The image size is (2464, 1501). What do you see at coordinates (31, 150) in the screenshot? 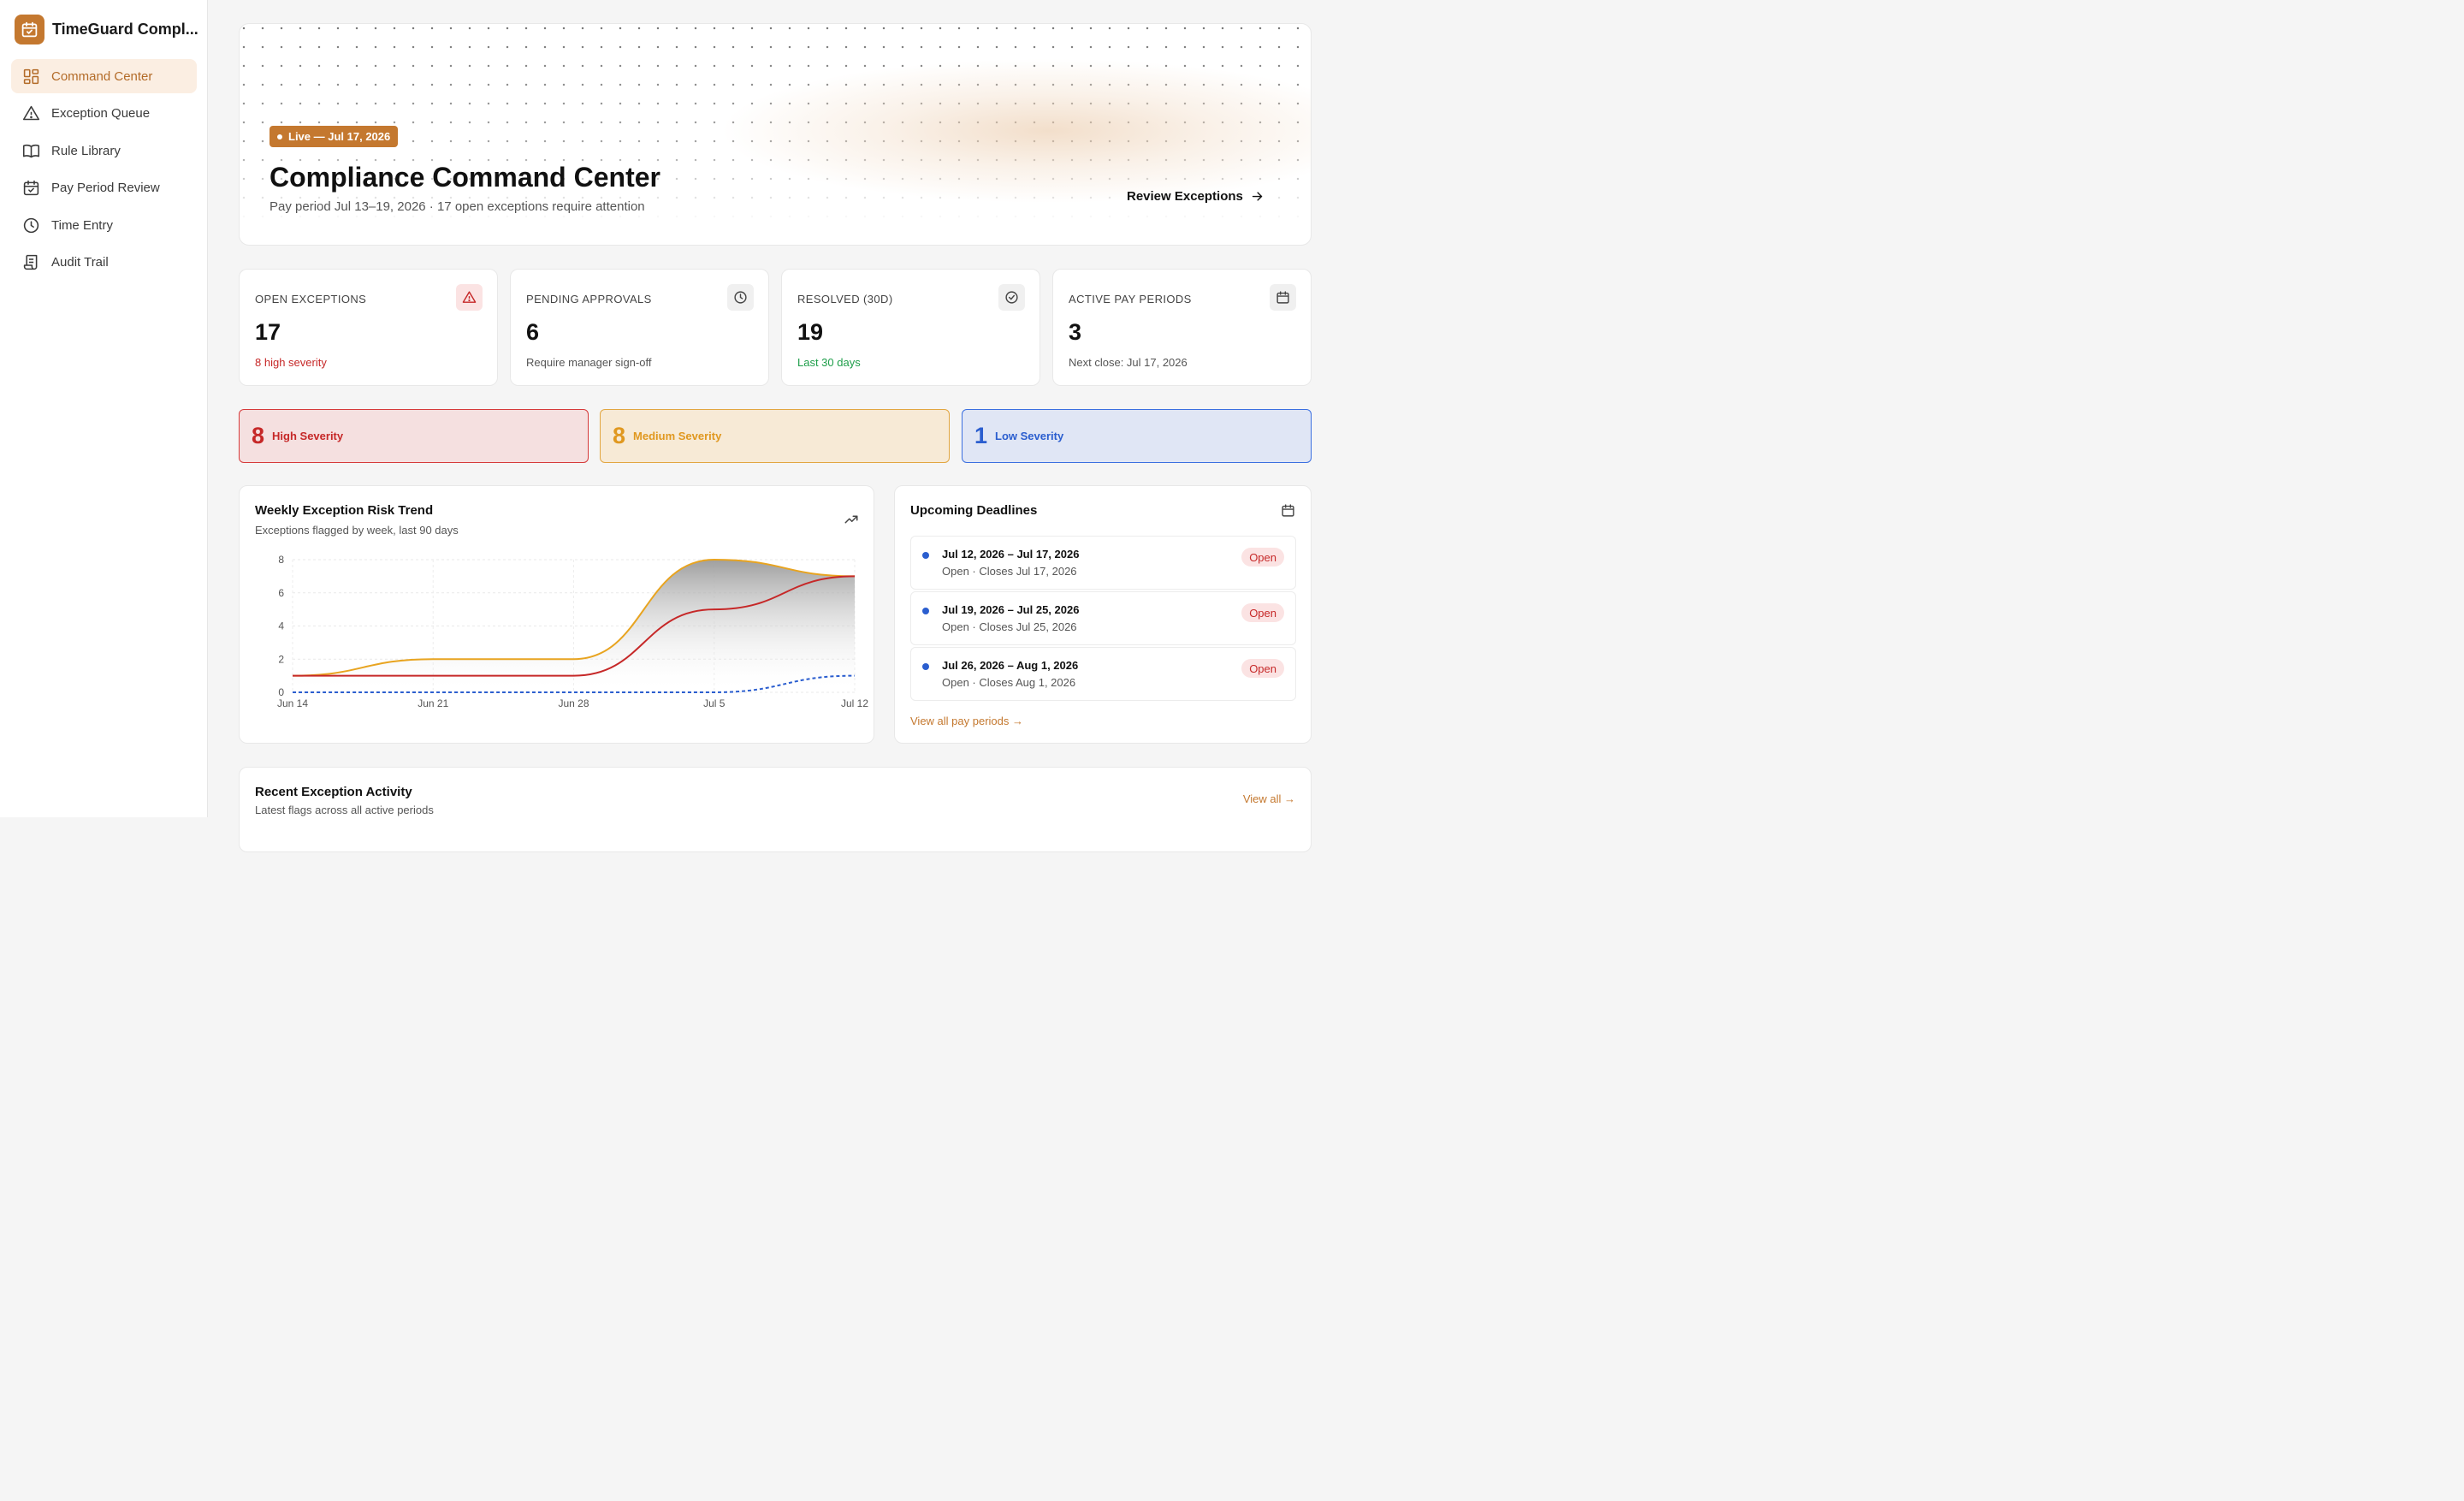
I see `book-icon` at bounding box center [31, 150].